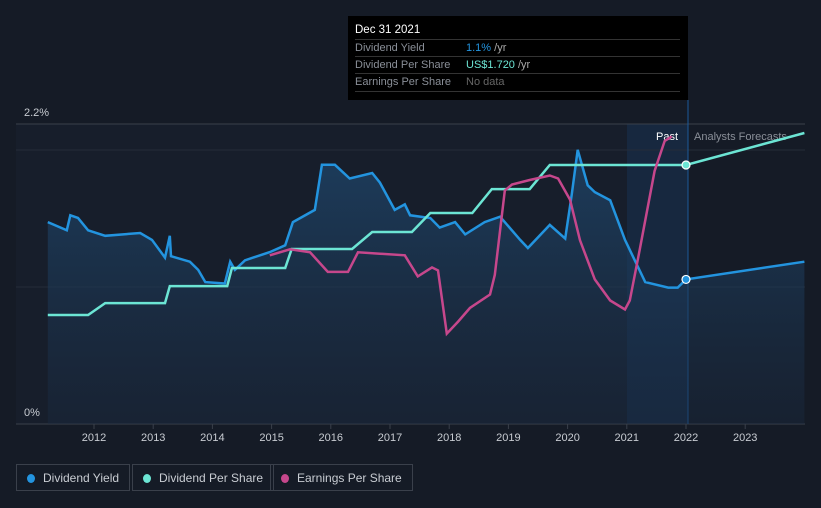  What do you see at coordinates (479, 48) in the screenshot?
I see `tooltip-value: 1.1%` at bounding box center [479, 48].